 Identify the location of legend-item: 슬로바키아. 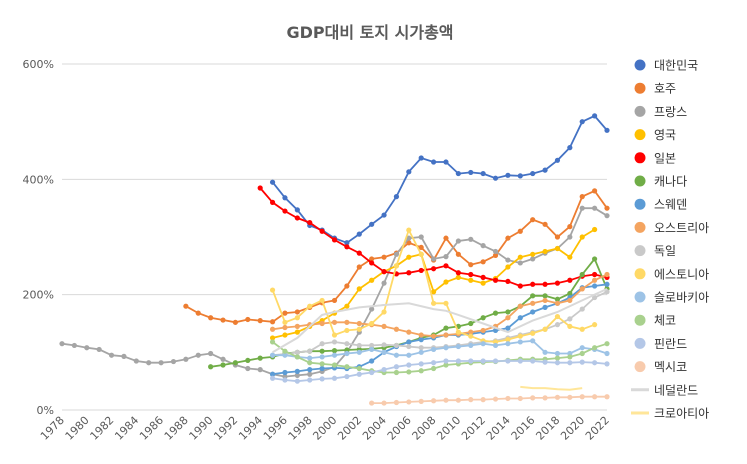
(671, 298).